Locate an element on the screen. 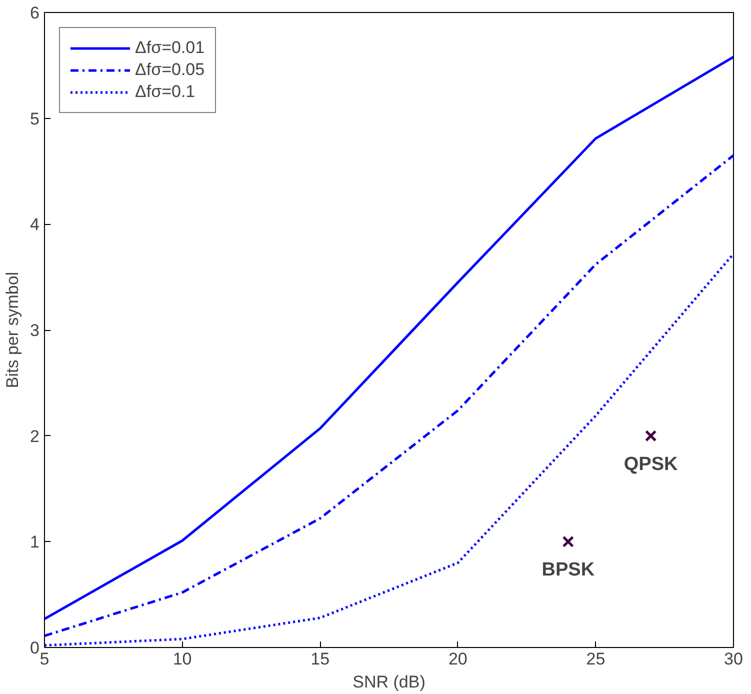  annotation: QPSK is located at coordinates (651, 464).